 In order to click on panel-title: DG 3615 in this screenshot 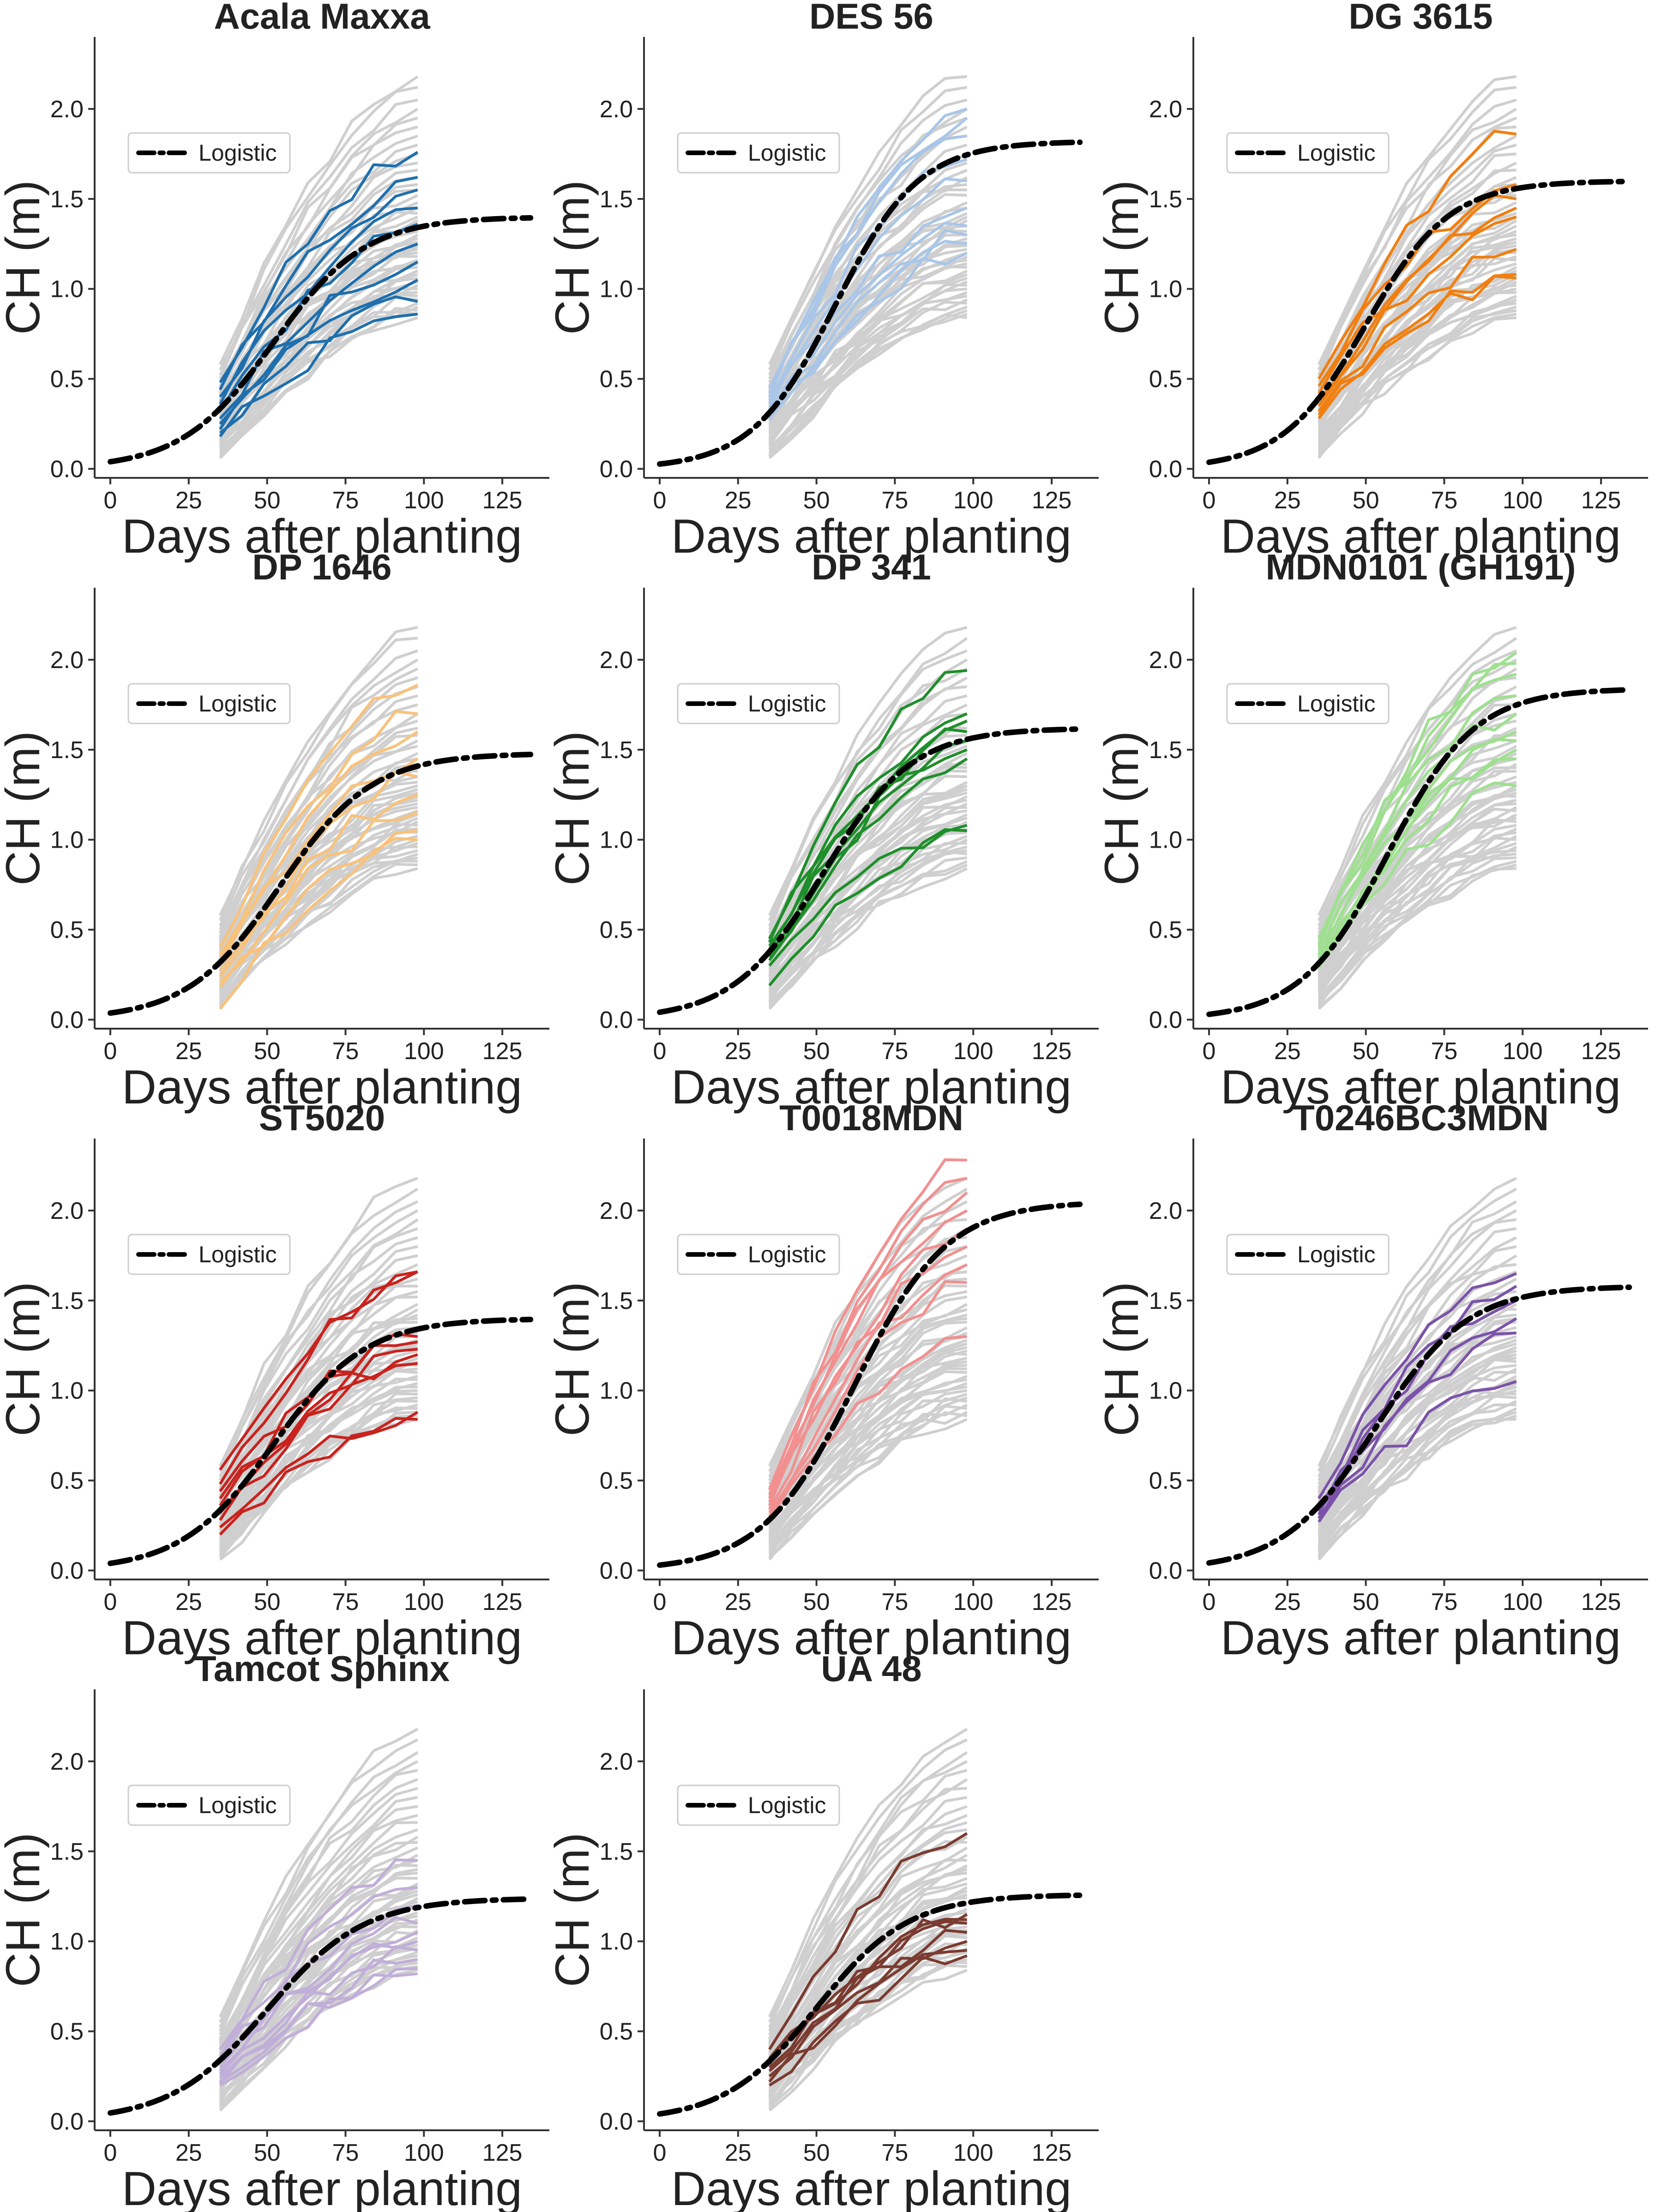, I will do `click(1420, 18)`.